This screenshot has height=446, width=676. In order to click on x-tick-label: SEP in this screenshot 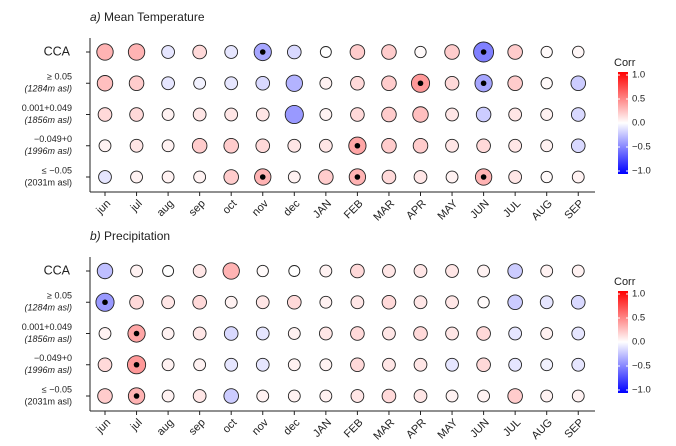, I will do `click(574, 210)`.